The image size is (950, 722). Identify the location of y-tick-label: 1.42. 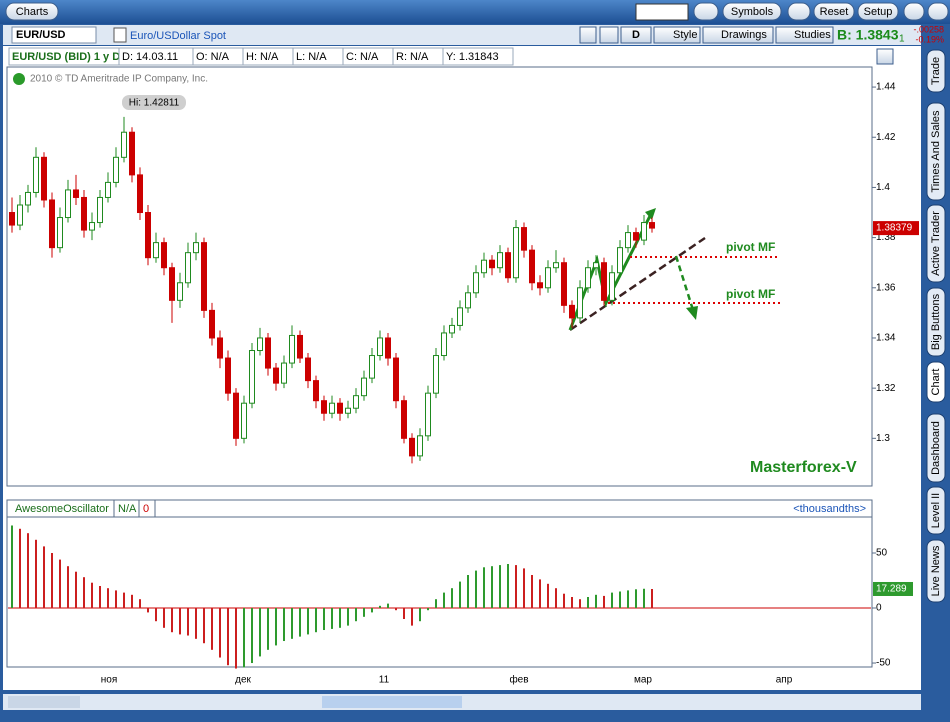
(886, 137).